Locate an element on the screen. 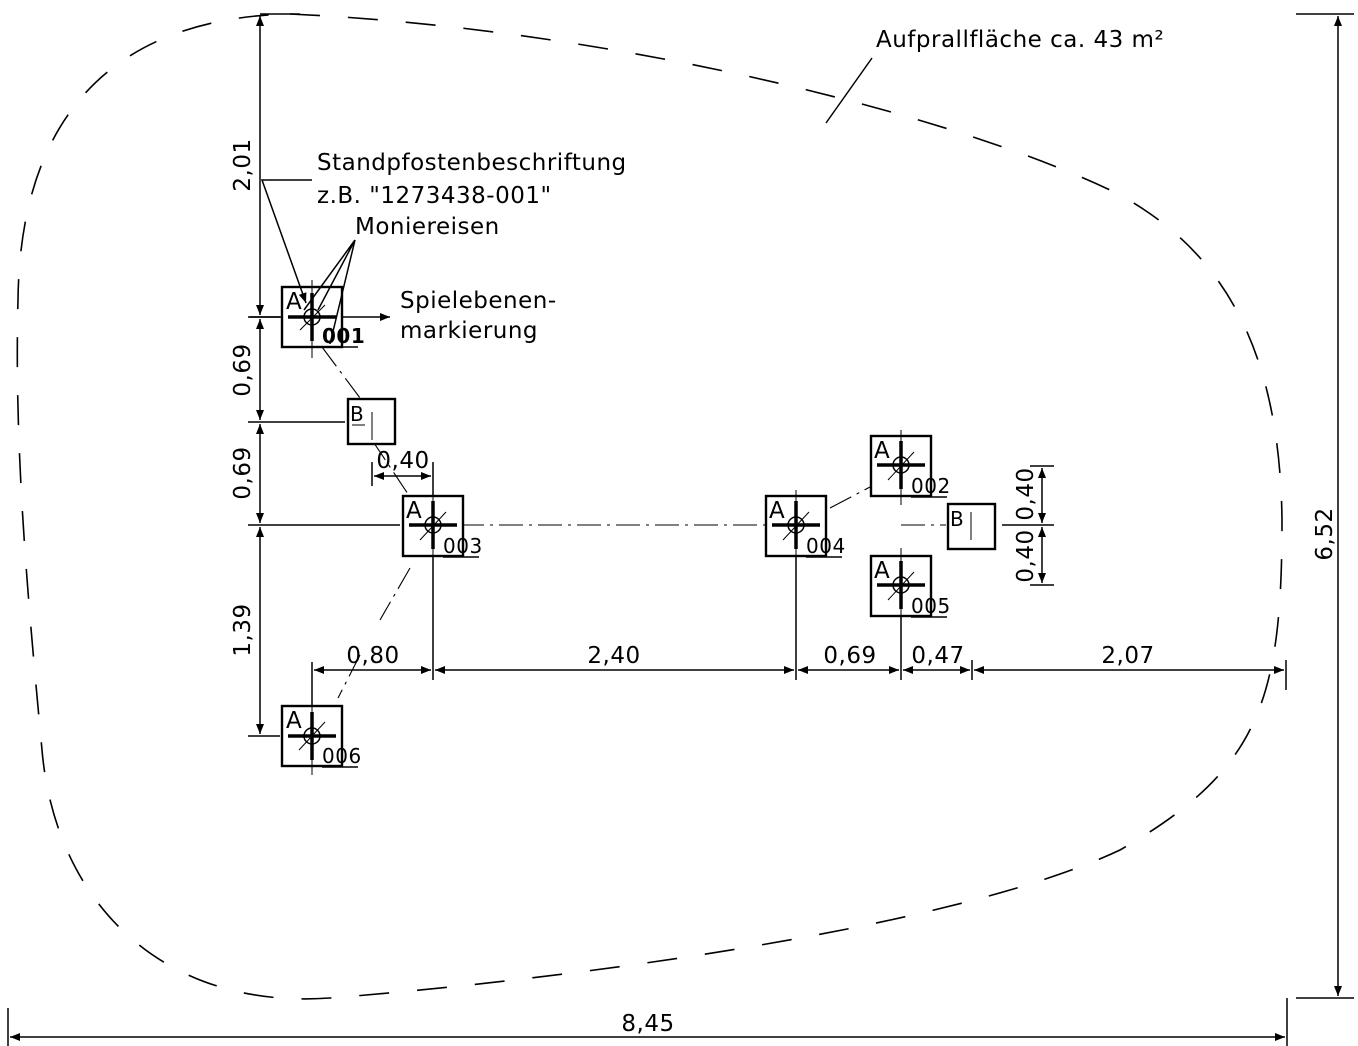 The height and width of the screenshot is (1046, 1358). b-marker-1-label: B is located at coordinates (357, 414).